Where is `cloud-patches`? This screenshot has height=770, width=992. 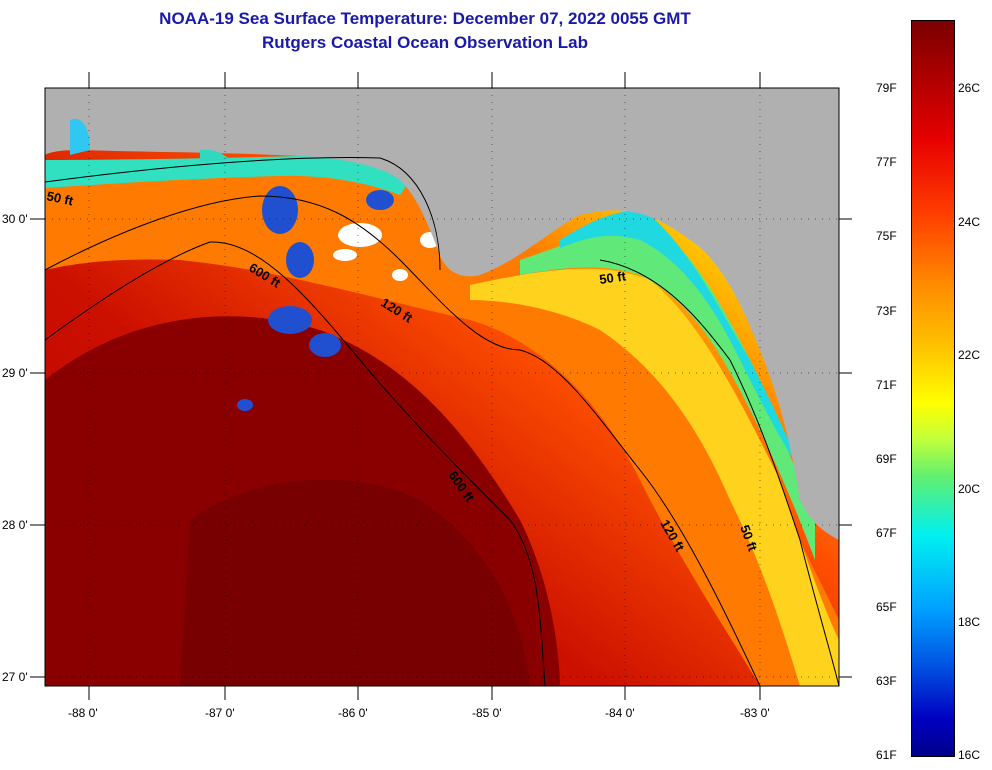
cloud-patches is located at coordinates (315, 298).